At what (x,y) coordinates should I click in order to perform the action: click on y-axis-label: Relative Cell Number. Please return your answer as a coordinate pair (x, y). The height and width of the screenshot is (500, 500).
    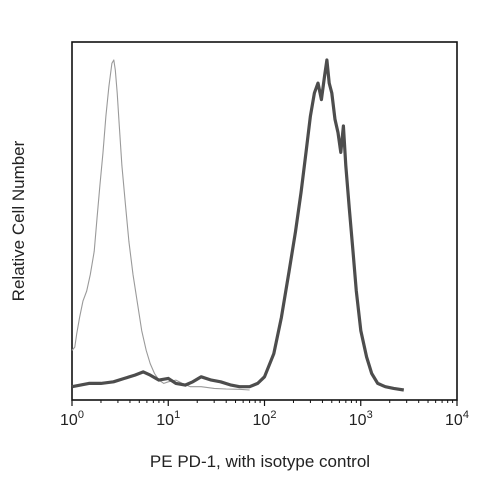
    Looking at the image, I should click on (18, 220).